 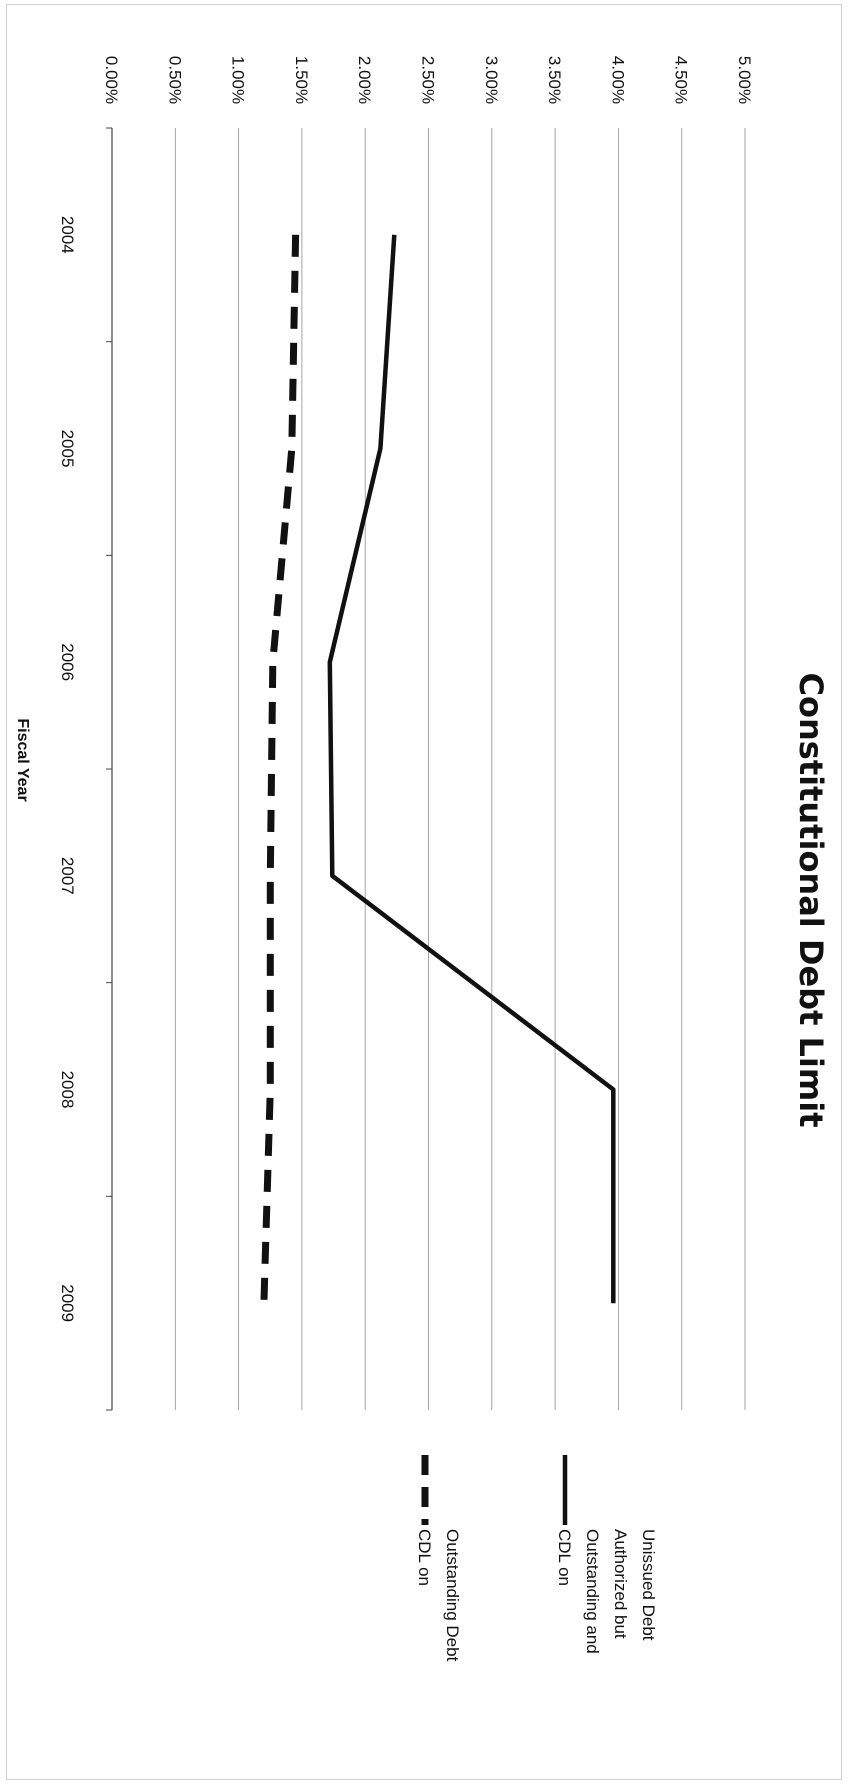 I want to click on legend-label-line: Unissued Debt, so click(x=648, y=1585).